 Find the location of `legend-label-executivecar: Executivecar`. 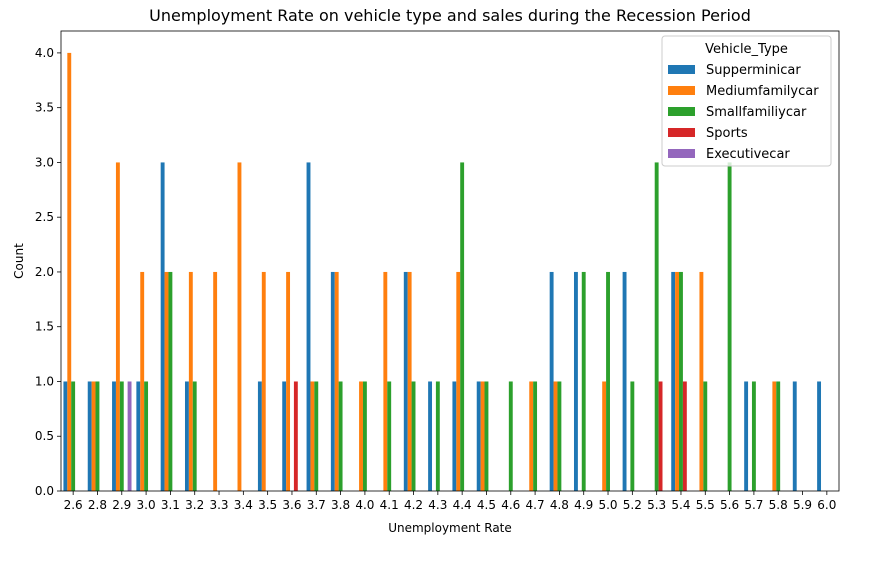

legend-label-executivecar: Executivecar is located at coordinates (748, 154).